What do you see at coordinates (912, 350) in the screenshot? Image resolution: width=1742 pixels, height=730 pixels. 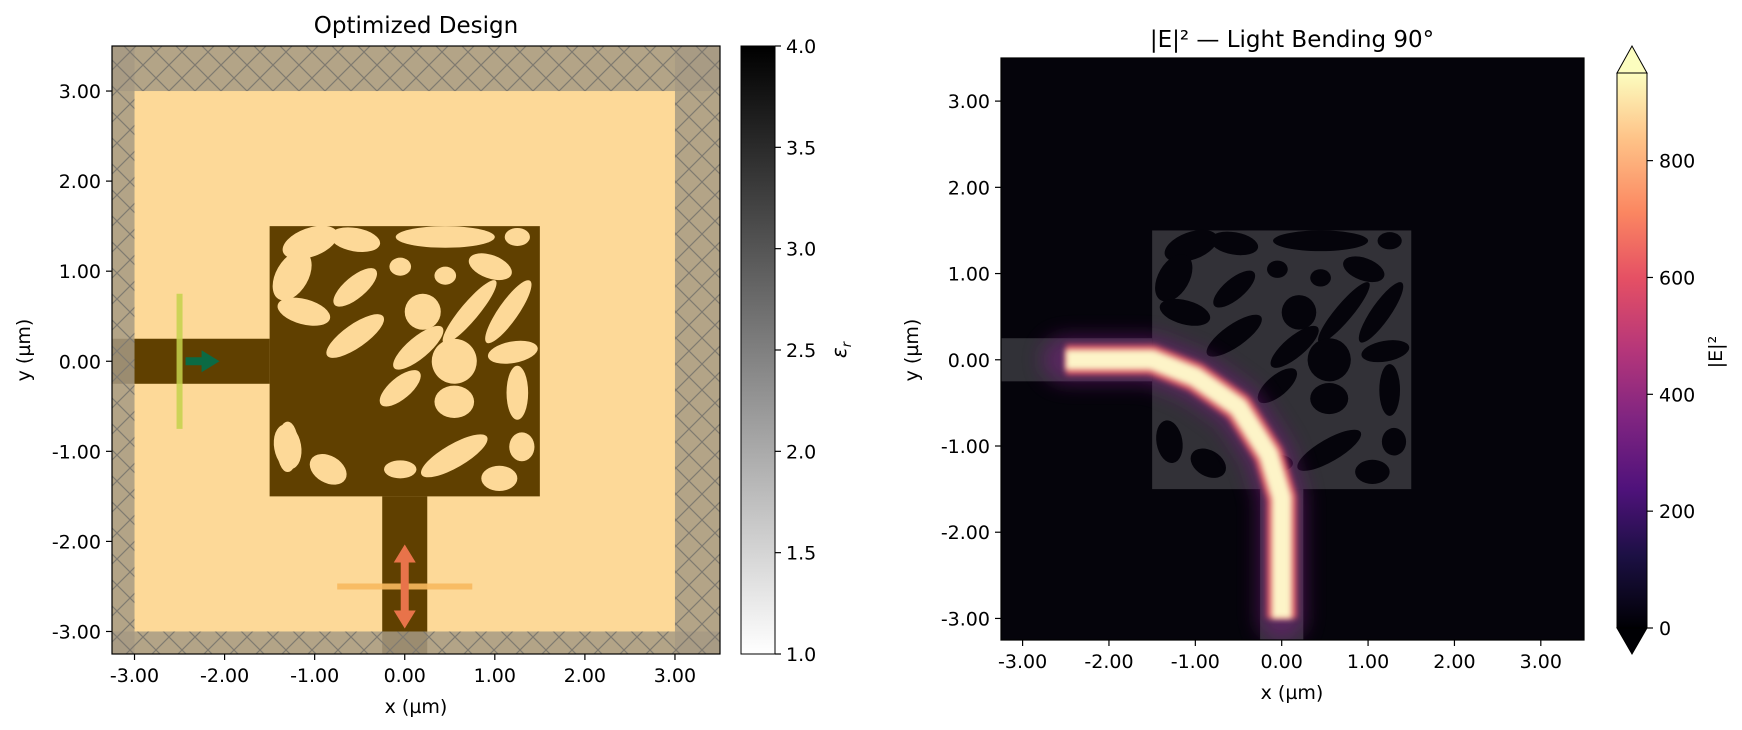 I see `field-plot-ylabel: y (µm)` at bounding box center [912, 350].